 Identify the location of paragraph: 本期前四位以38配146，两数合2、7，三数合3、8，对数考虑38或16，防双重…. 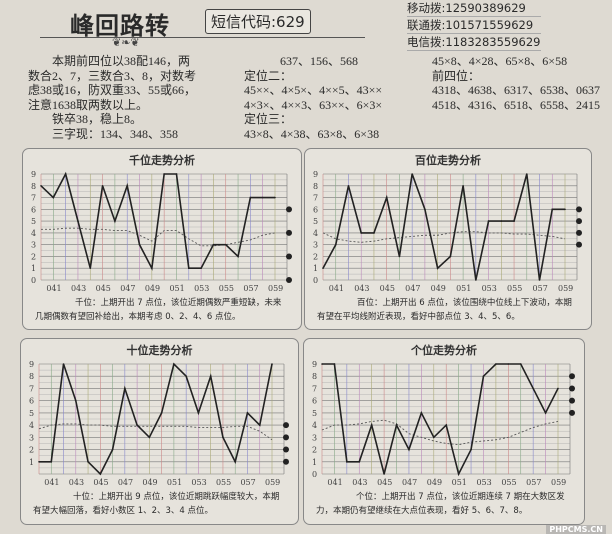
(112, 83).